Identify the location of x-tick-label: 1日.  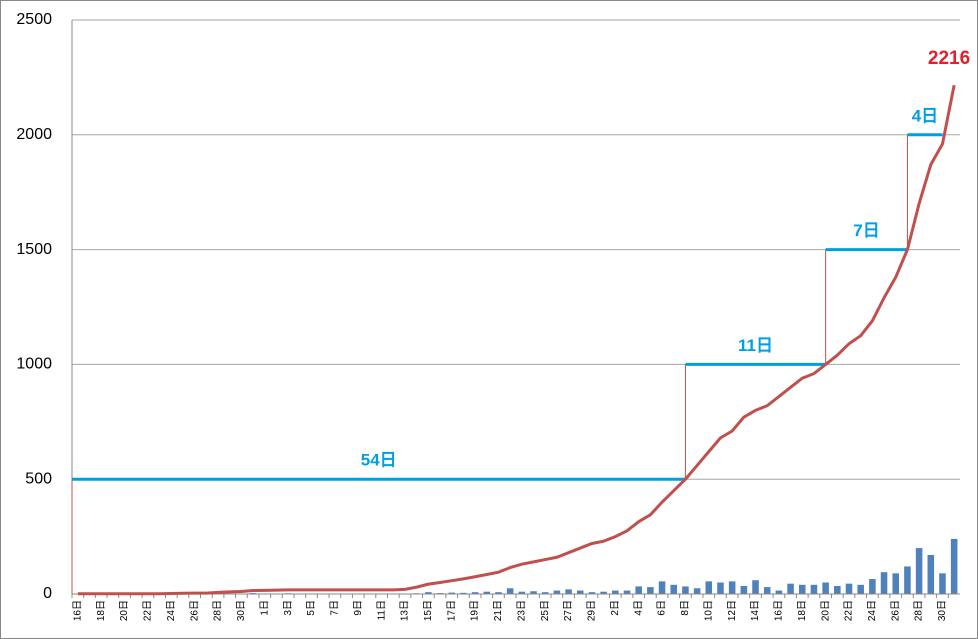
(264, 608).